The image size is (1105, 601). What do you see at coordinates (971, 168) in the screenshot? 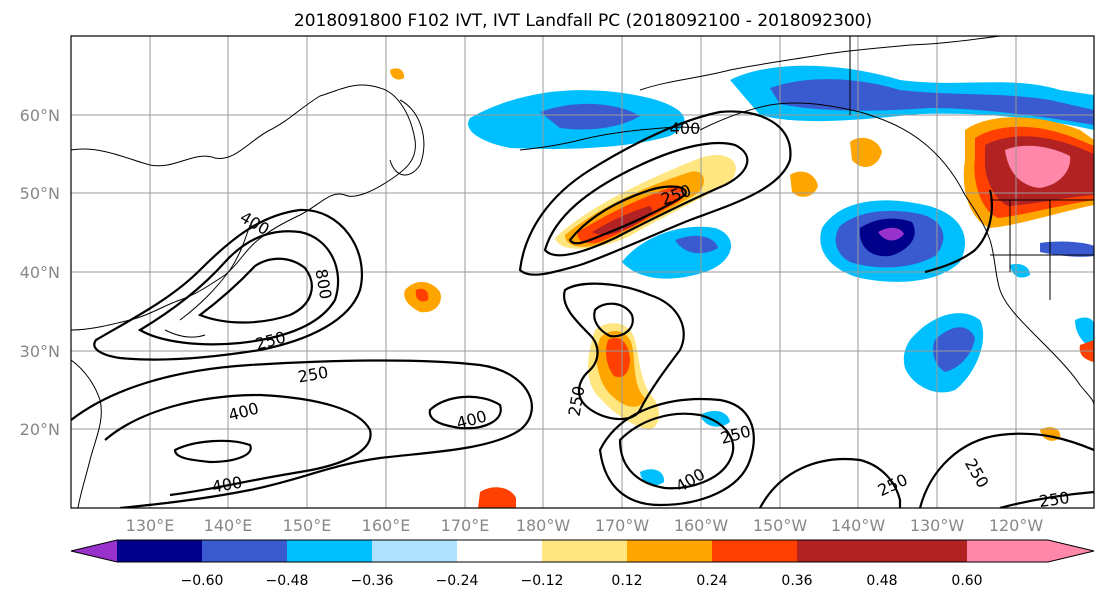
I see `border-states` at bounding box center [971, 168].